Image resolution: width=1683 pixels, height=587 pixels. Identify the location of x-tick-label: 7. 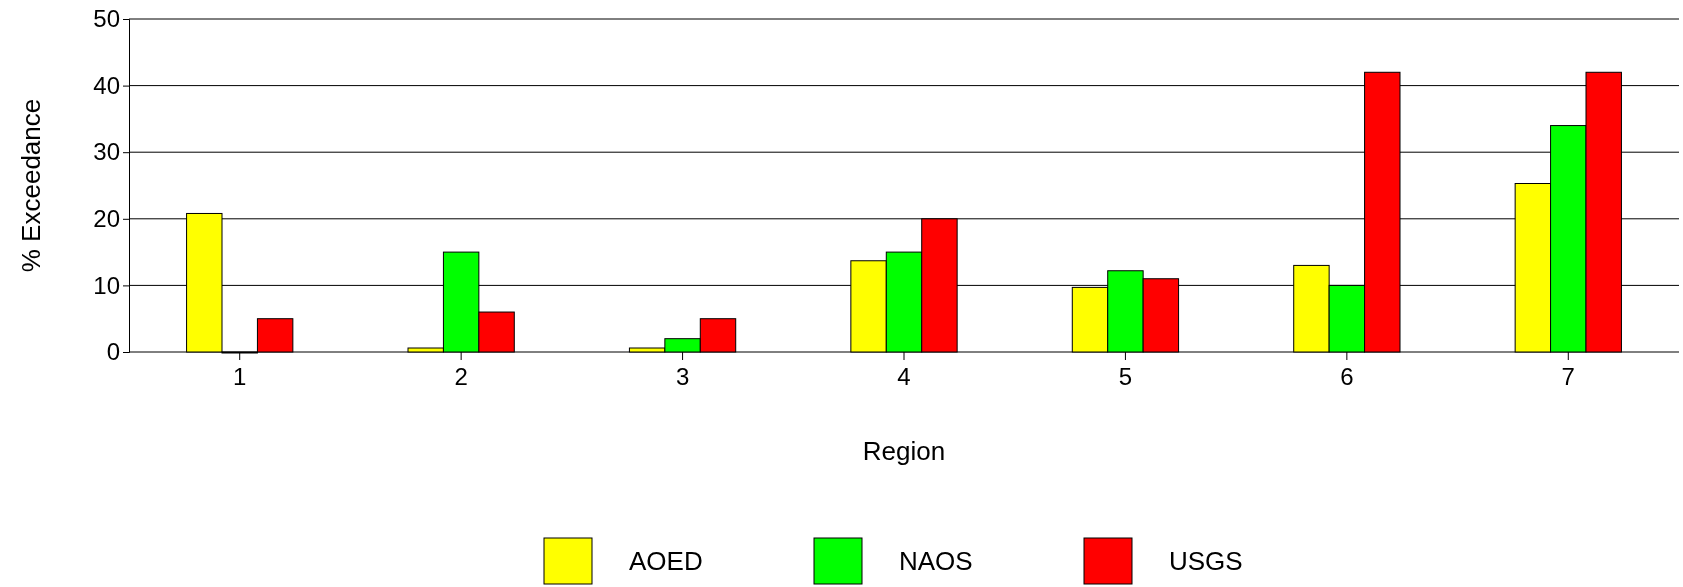
(1568, 377).